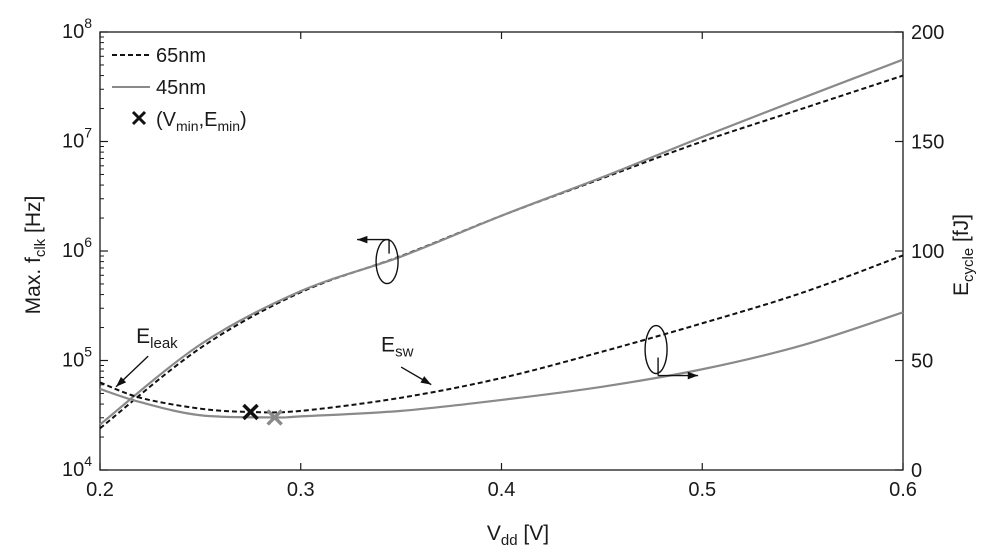 The image size is (1000, 552). I want to click on legend-min-mid: ,E, so click(208, 120).